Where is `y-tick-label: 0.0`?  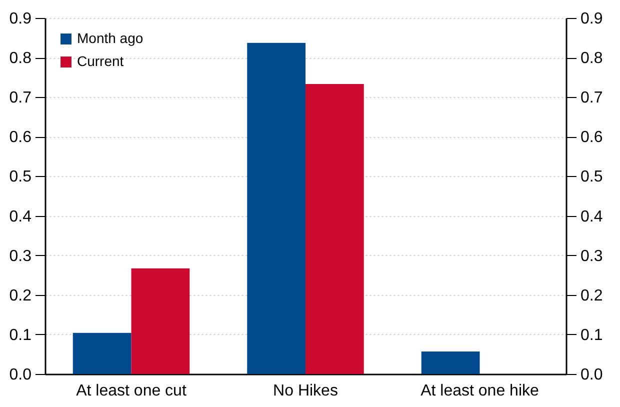 y-tick-label: 0.0 is located at coordinates (20, 375).